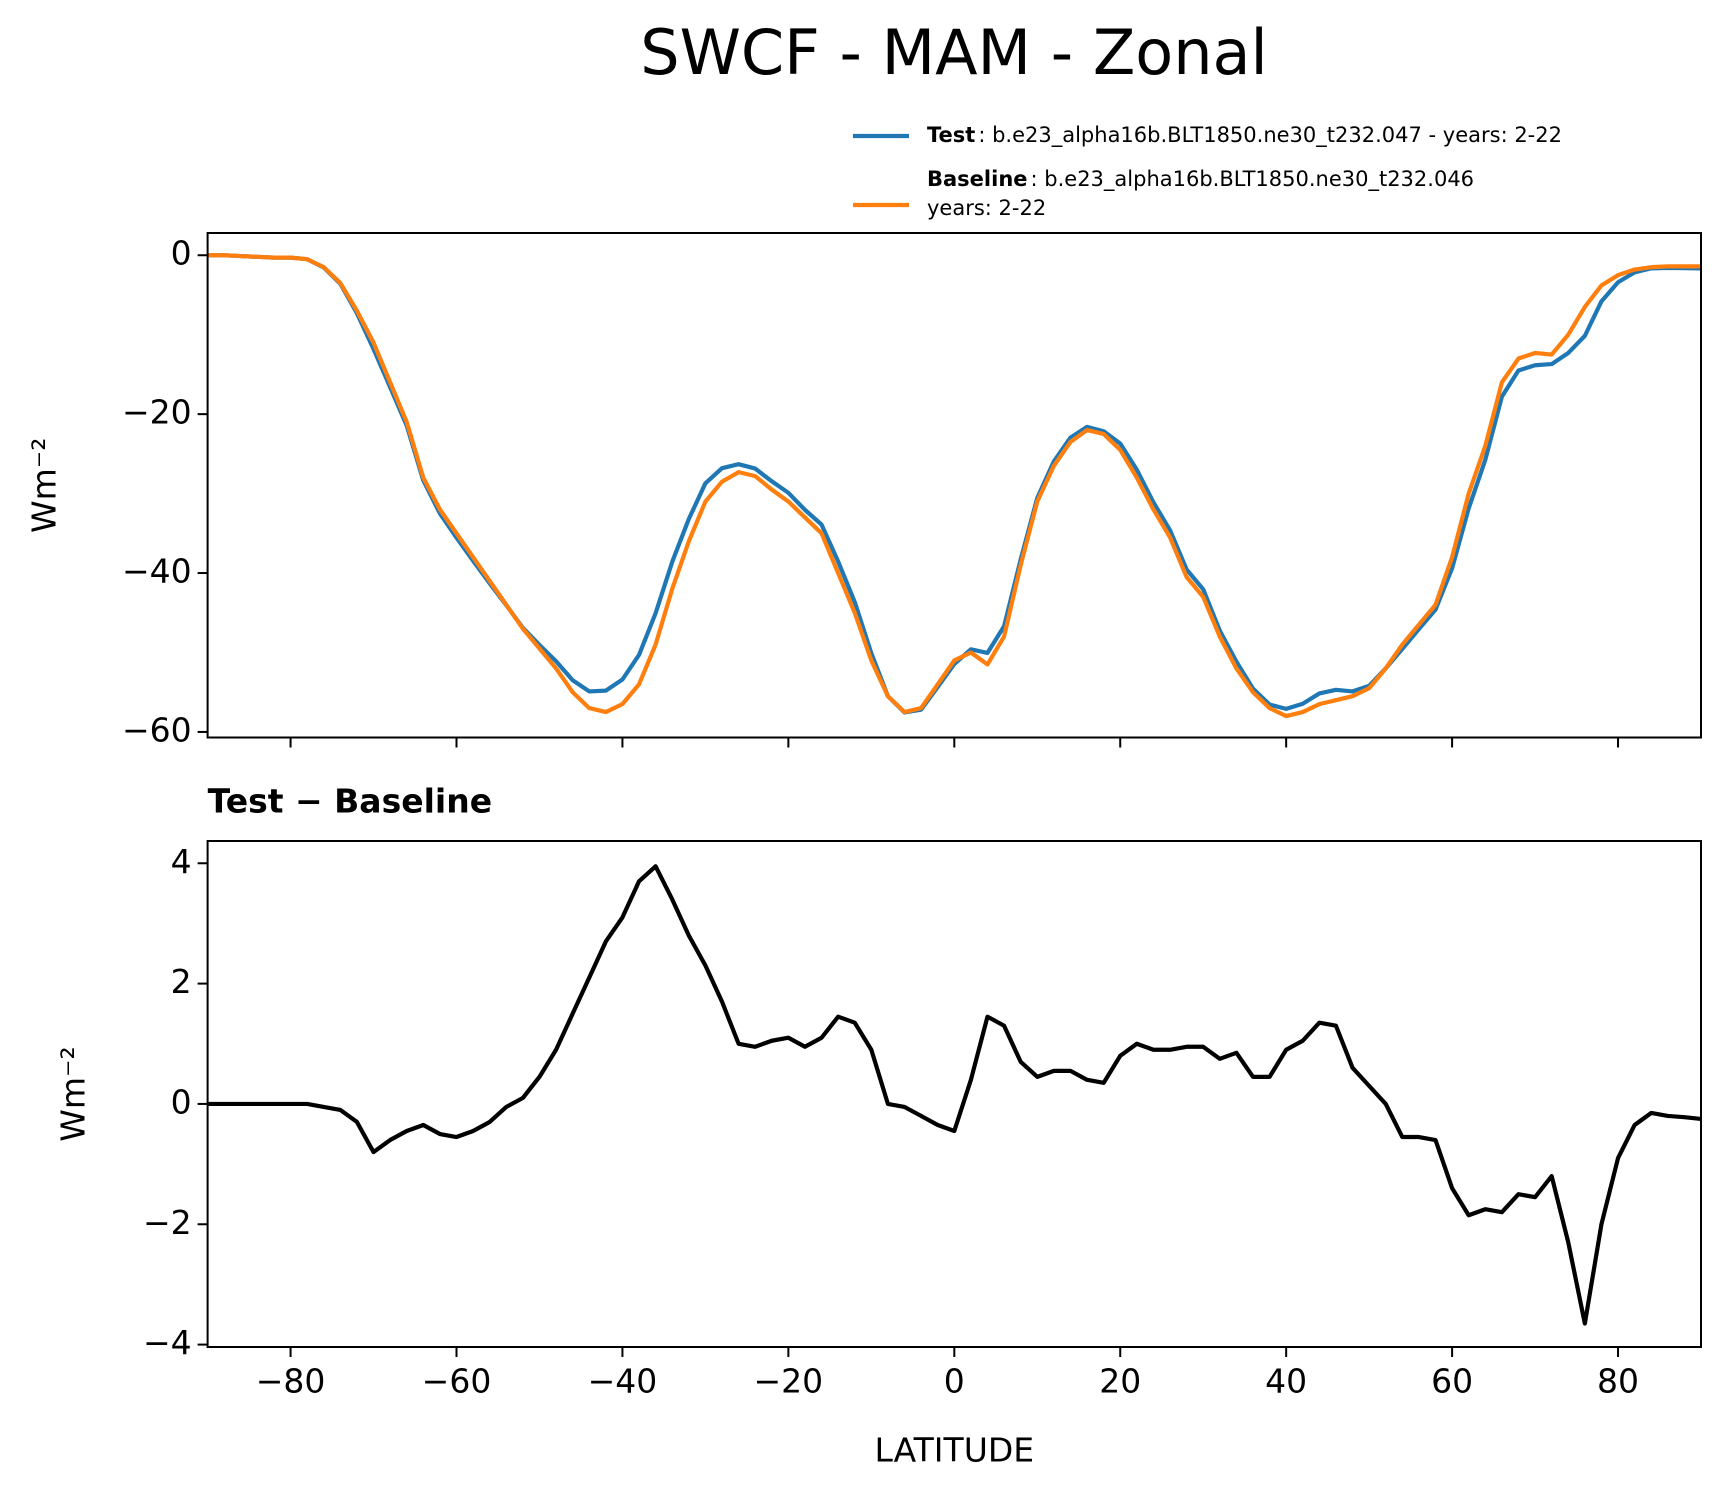  Describe the element at coordinates (181, 861) in the screenshot. I see `y-tick-label: 4` at that location.